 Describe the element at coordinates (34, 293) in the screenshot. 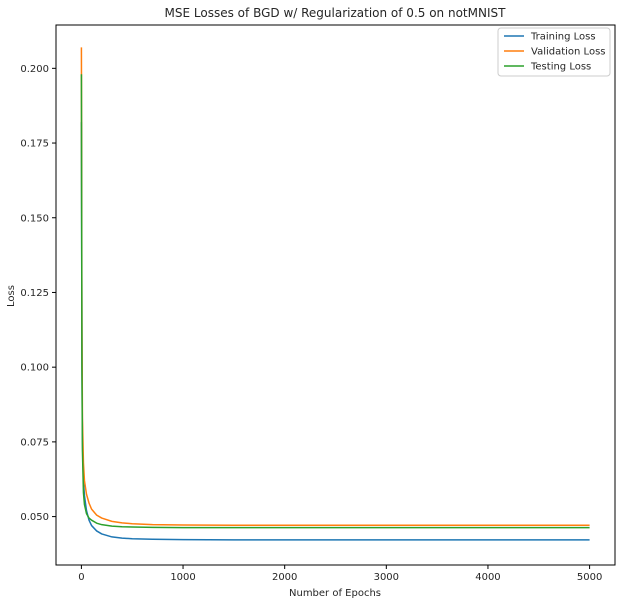

I see `y-tick-label: 0.125` at that location.